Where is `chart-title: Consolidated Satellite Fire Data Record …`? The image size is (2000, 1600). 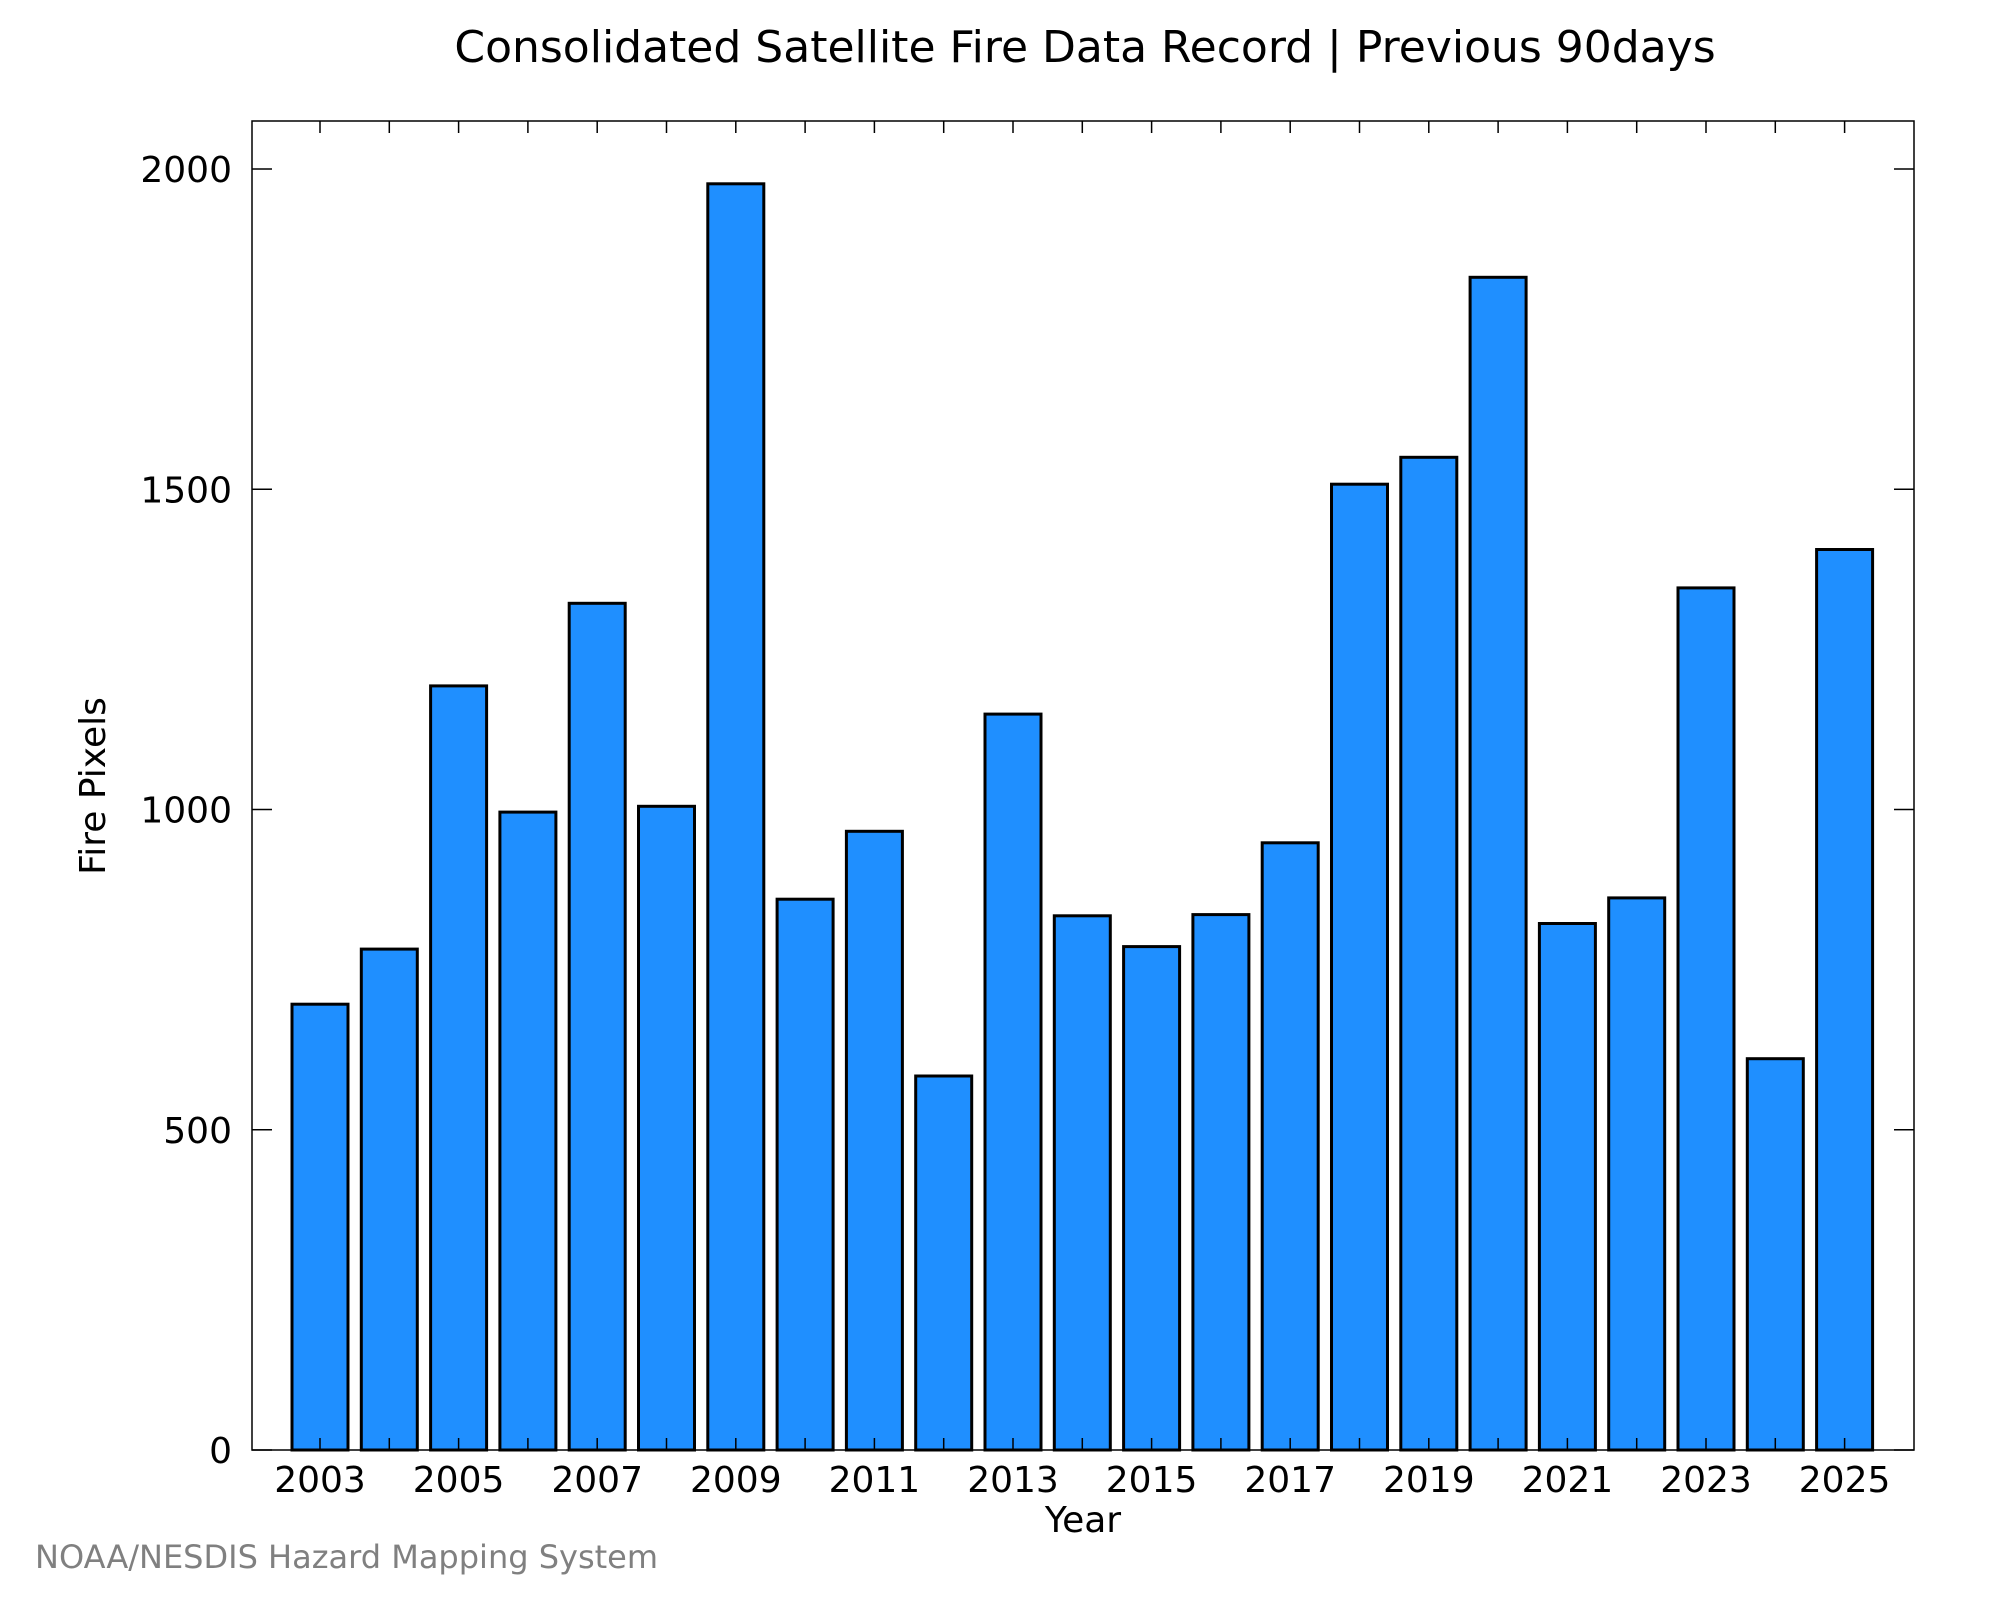
chart-title: Consolidated Satellite Fire Data Record … is located at coordinates (1084, 47).